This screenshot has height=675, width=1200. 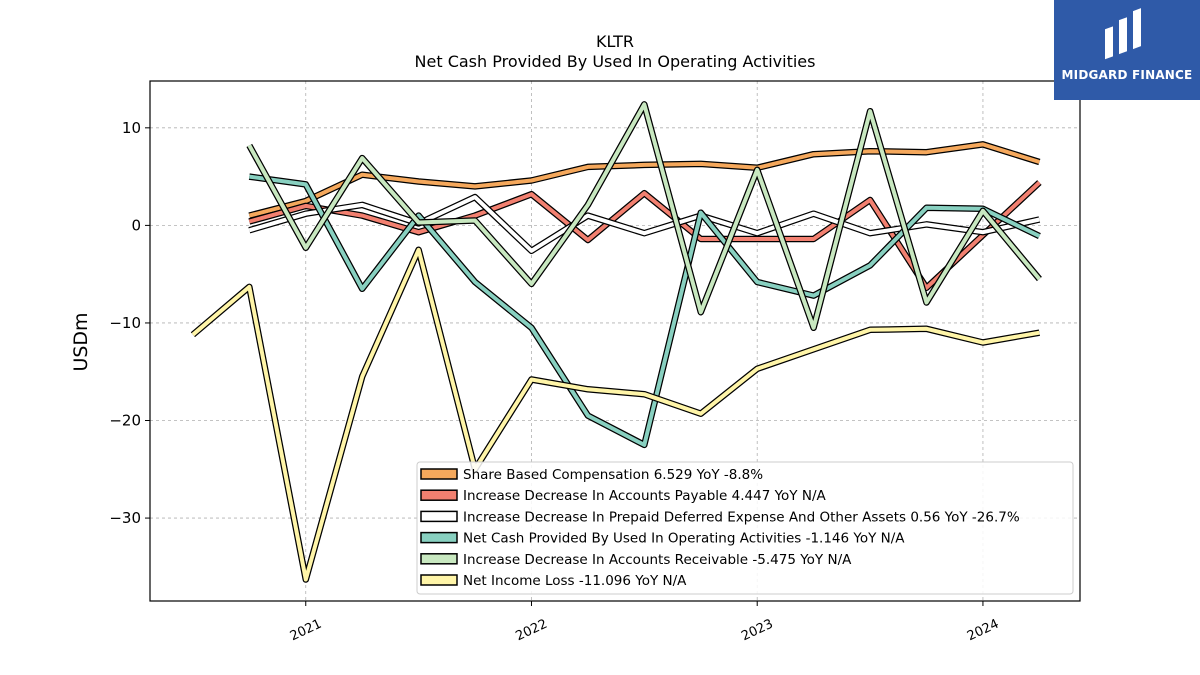 What do you see at coordinates (81, 341) in the screenshot?
I see `y-axis-label: USDm` at bounding box center [81, 341].